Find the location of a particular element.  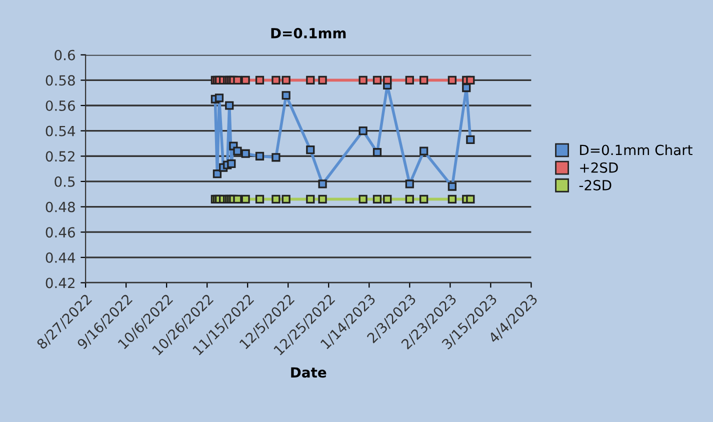

legend-label: +2SD is located at coordinates (599, 167).